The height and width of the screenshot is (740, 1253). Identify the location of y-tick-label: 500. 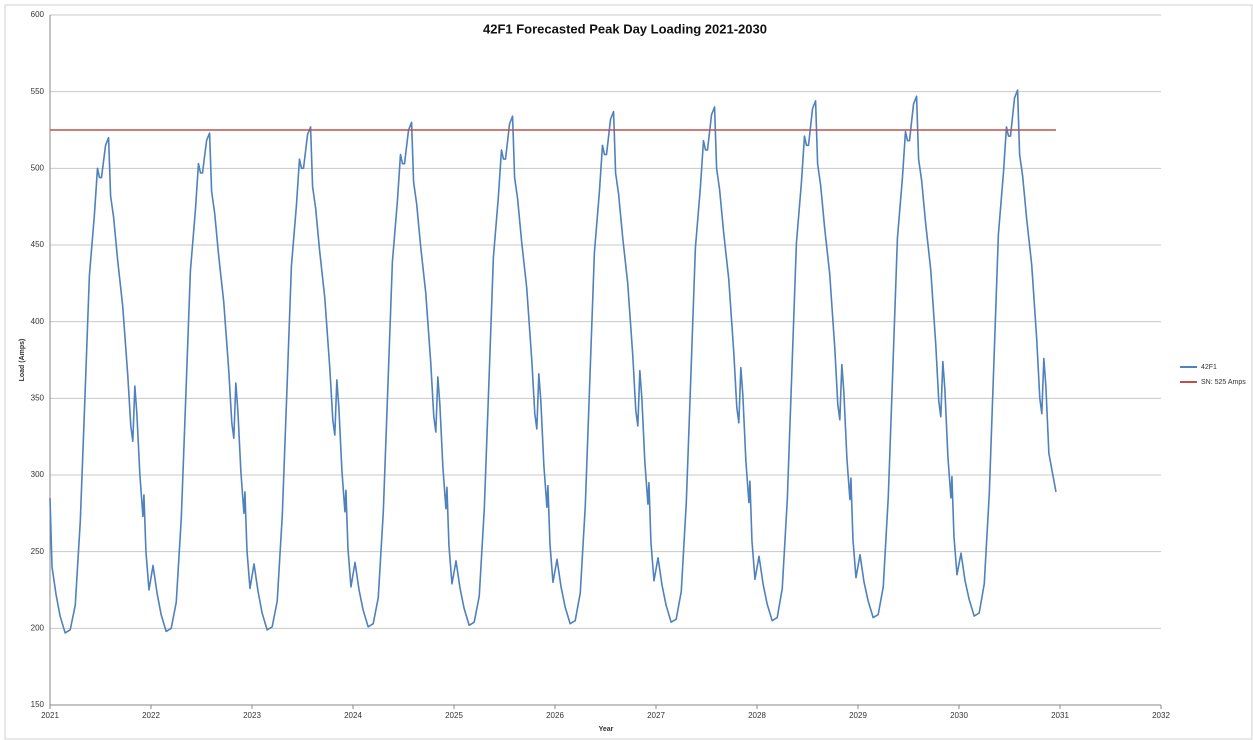
(38, 167).